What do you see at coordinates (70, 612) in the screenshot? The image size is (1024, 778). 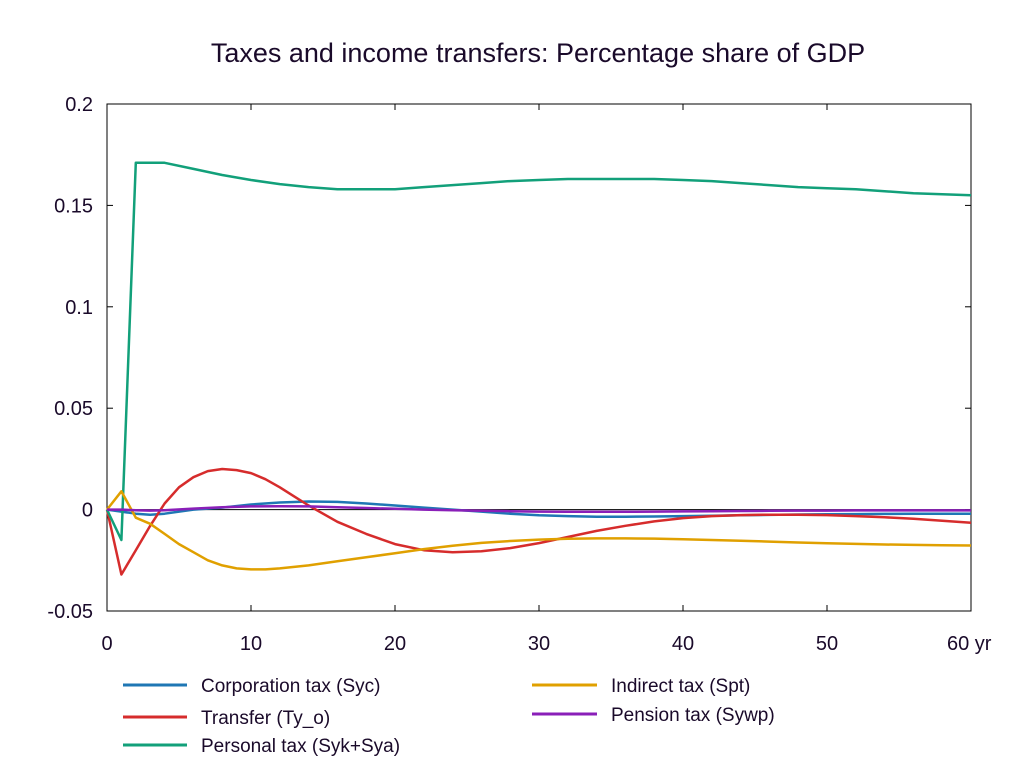 I see `y-tick-label: -0.05` at bounding box center [70, 612].